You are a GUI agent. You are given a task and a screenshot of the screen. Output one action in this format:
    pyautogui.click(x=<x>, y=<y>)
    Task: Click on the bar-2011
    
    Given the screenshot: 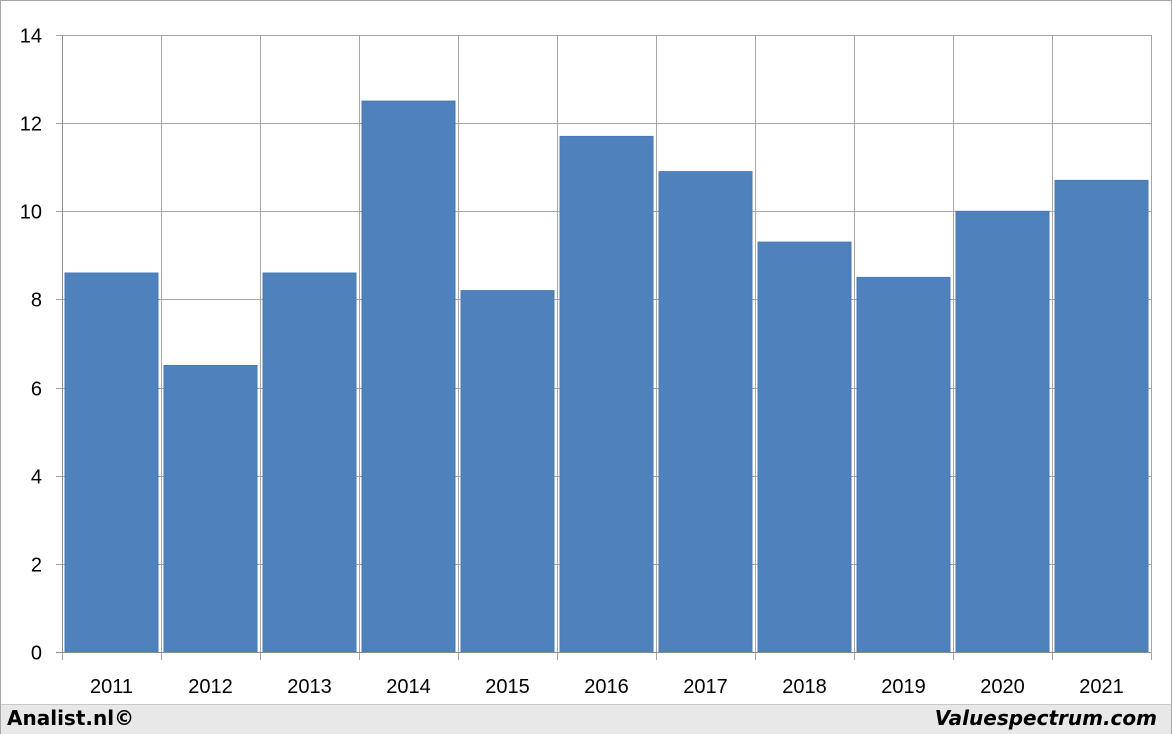 What is the action you would take?
    pyautogui.click(x=111, y=462)
    